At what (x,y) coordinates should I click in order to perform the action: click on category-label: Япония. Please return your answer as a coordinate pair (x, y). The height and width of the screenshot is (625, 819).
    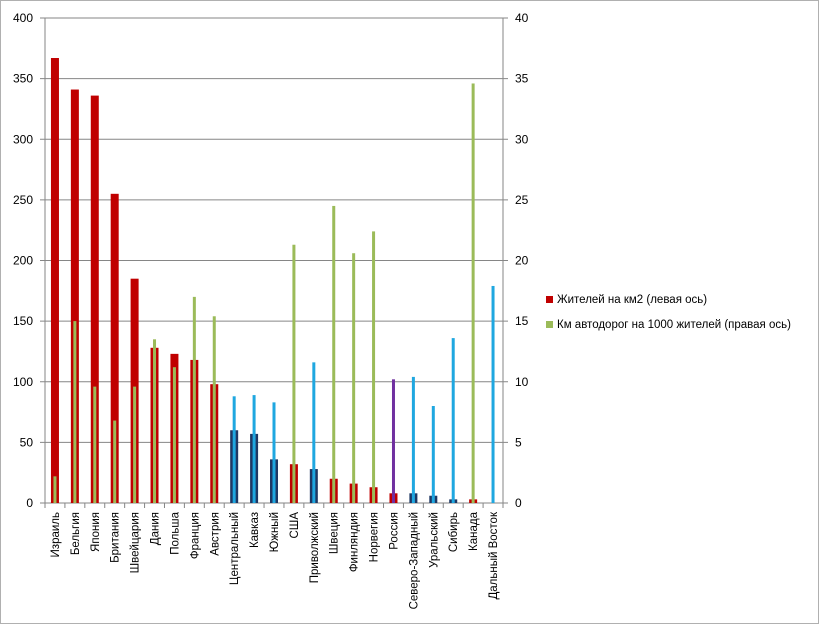
    Looking at the image, I should click on (96, 532).